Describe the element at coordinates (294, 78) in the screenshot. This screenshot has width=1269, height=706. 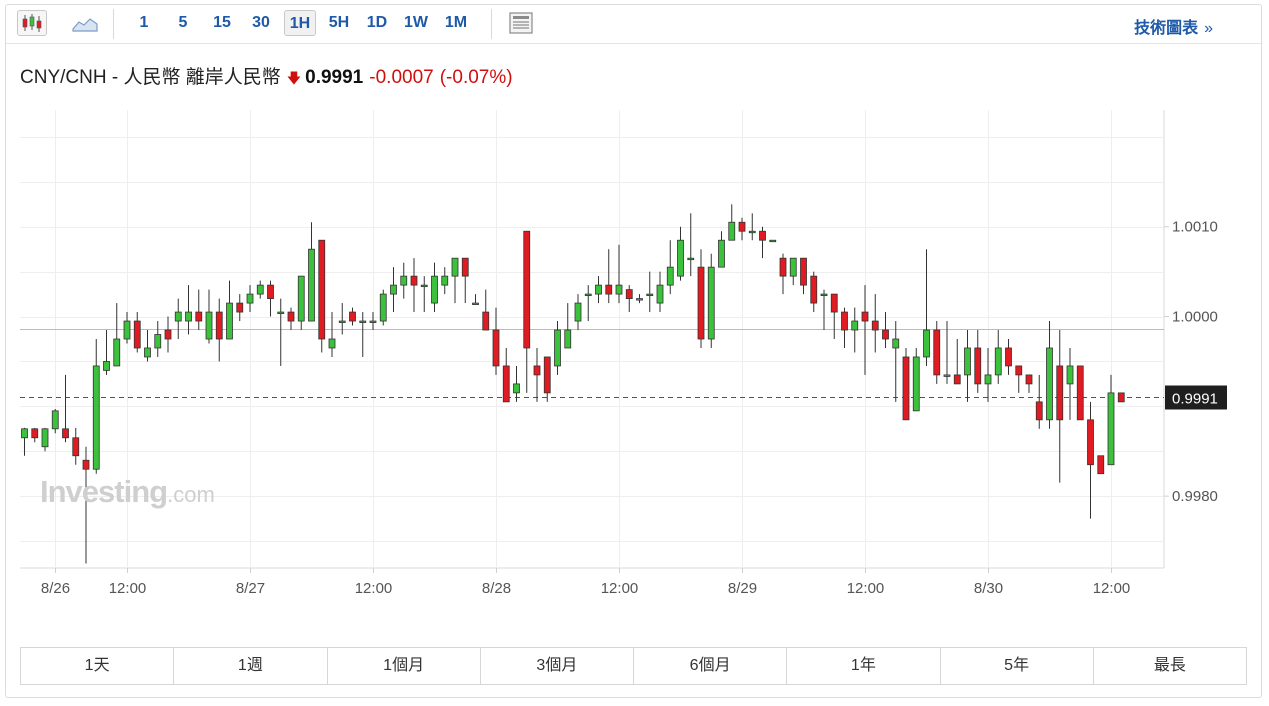
I see `down-arrow-icon: 🡇` at that location.